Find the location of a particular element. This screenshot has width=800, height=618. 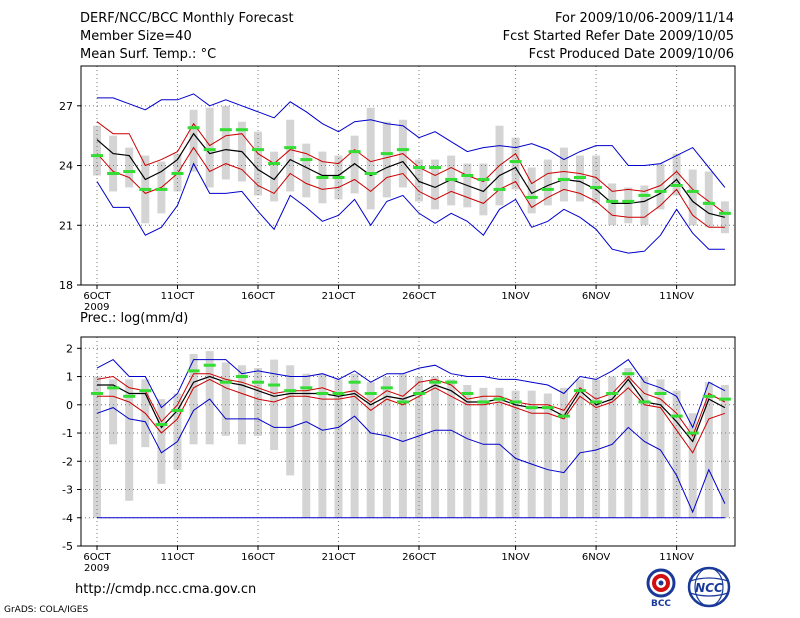

grads-credit: GrADS: COLA/IGES is located at coordinates (46, 610).